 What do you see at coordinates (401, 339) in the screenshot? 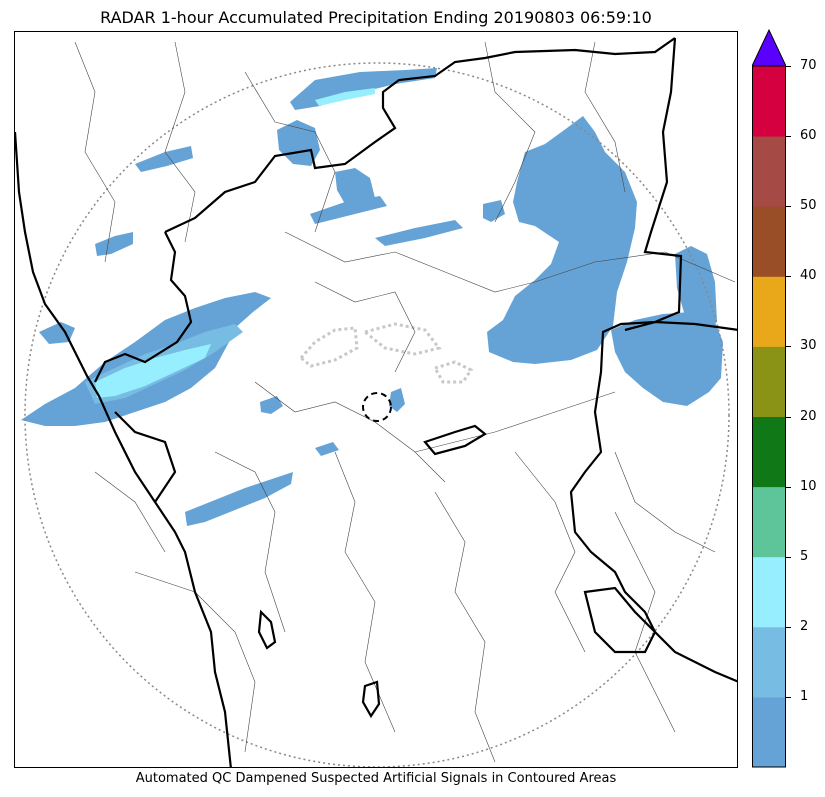
I see `qc-contour-center` at bounding box center [401, 339].